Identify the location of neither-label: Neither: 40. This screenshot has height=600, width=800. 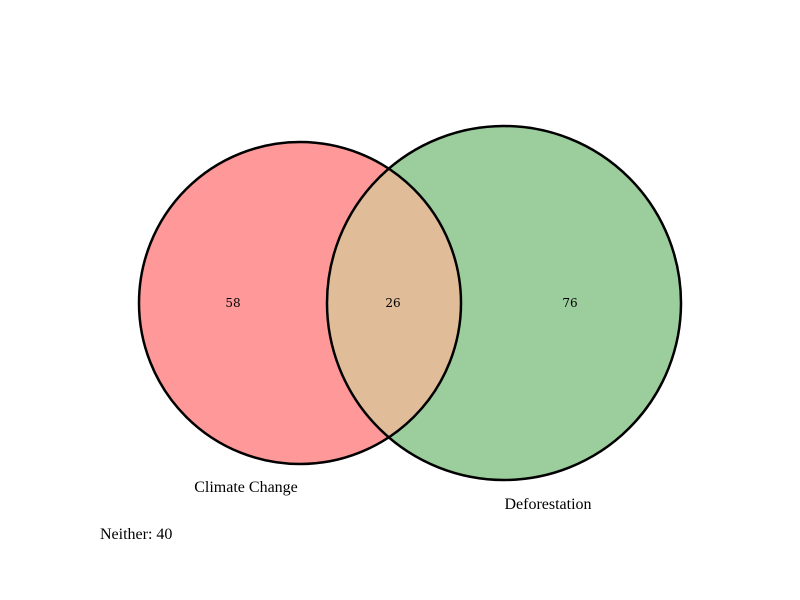
(136, 534).